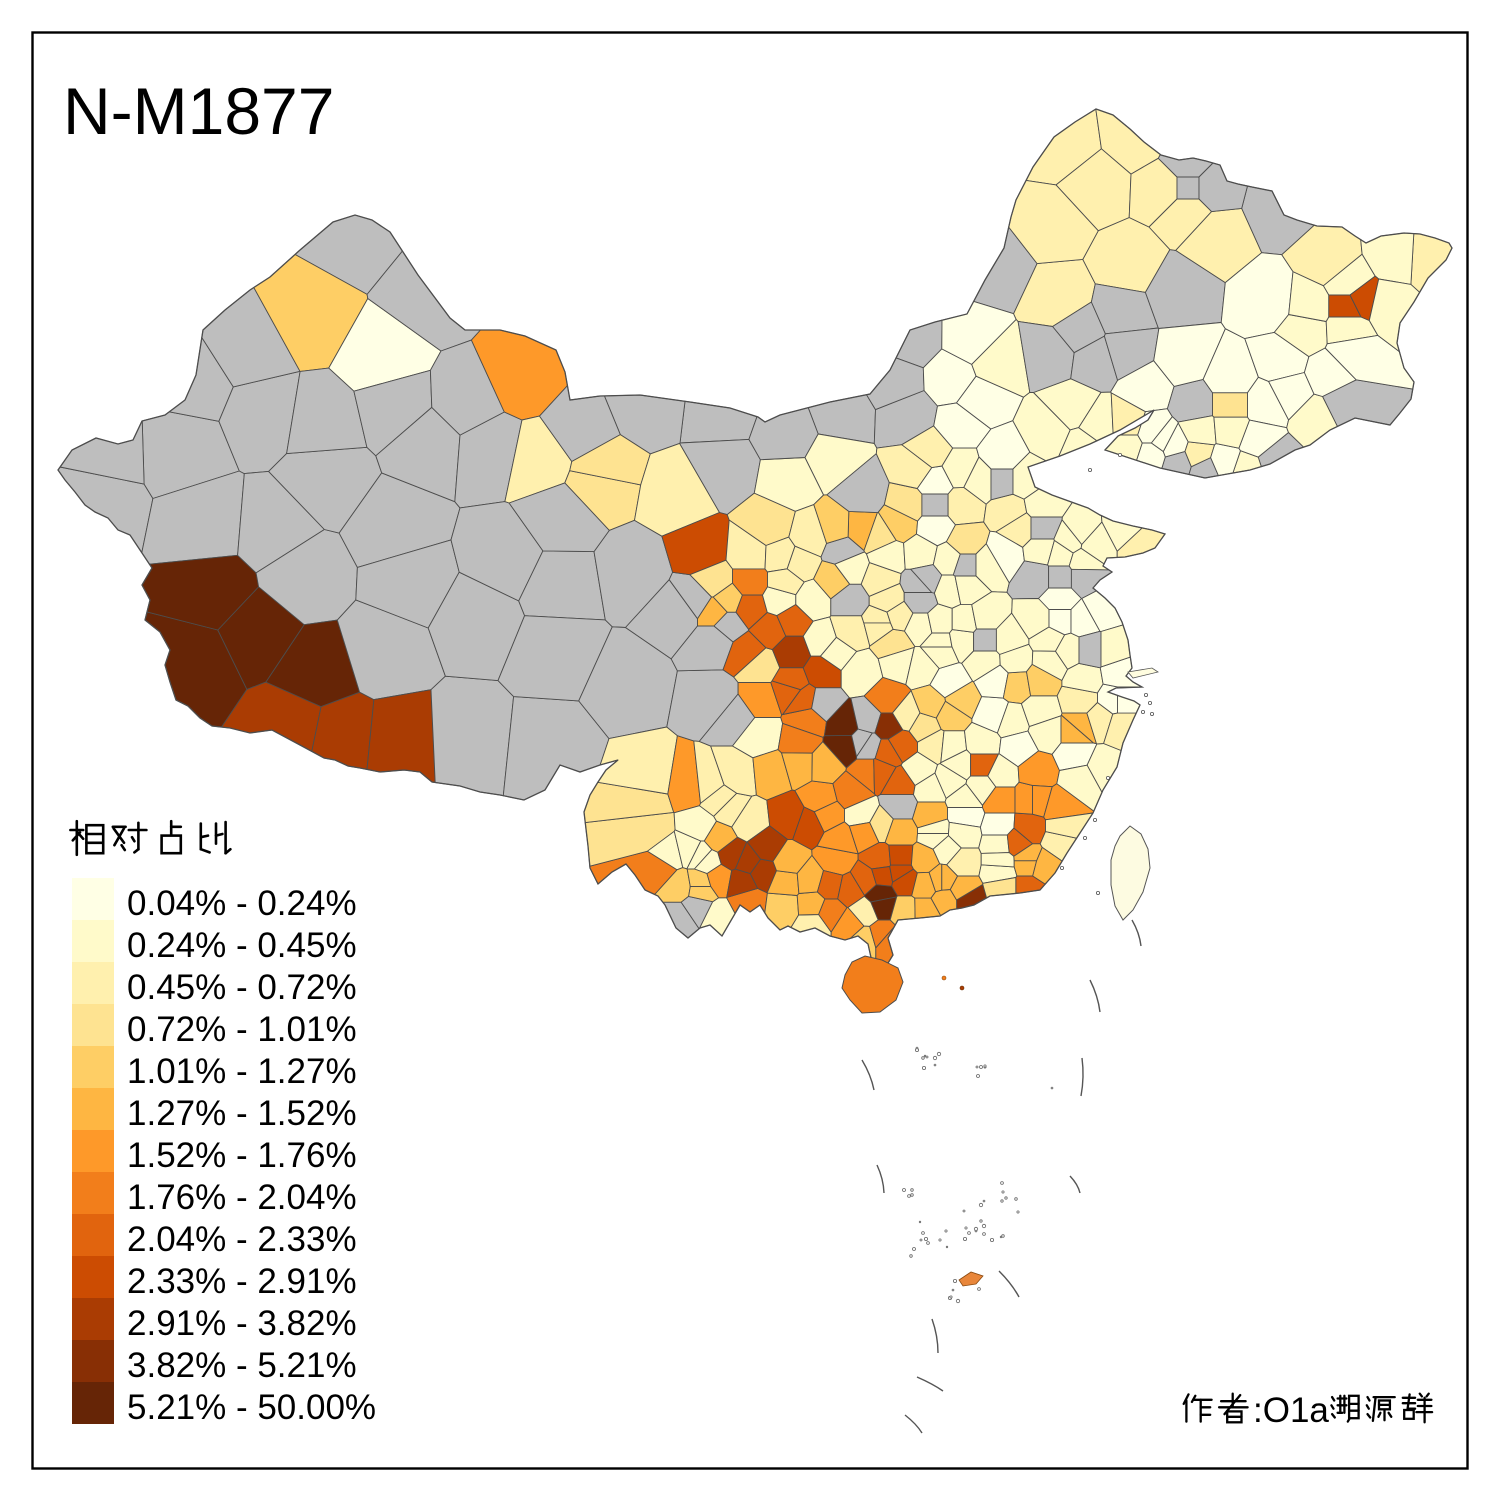  What do you see at coordinates (242, 1113) in the screenshot?
I see `svg-text: 1.27% - 1.52%` at bounding box center [242, 1113].